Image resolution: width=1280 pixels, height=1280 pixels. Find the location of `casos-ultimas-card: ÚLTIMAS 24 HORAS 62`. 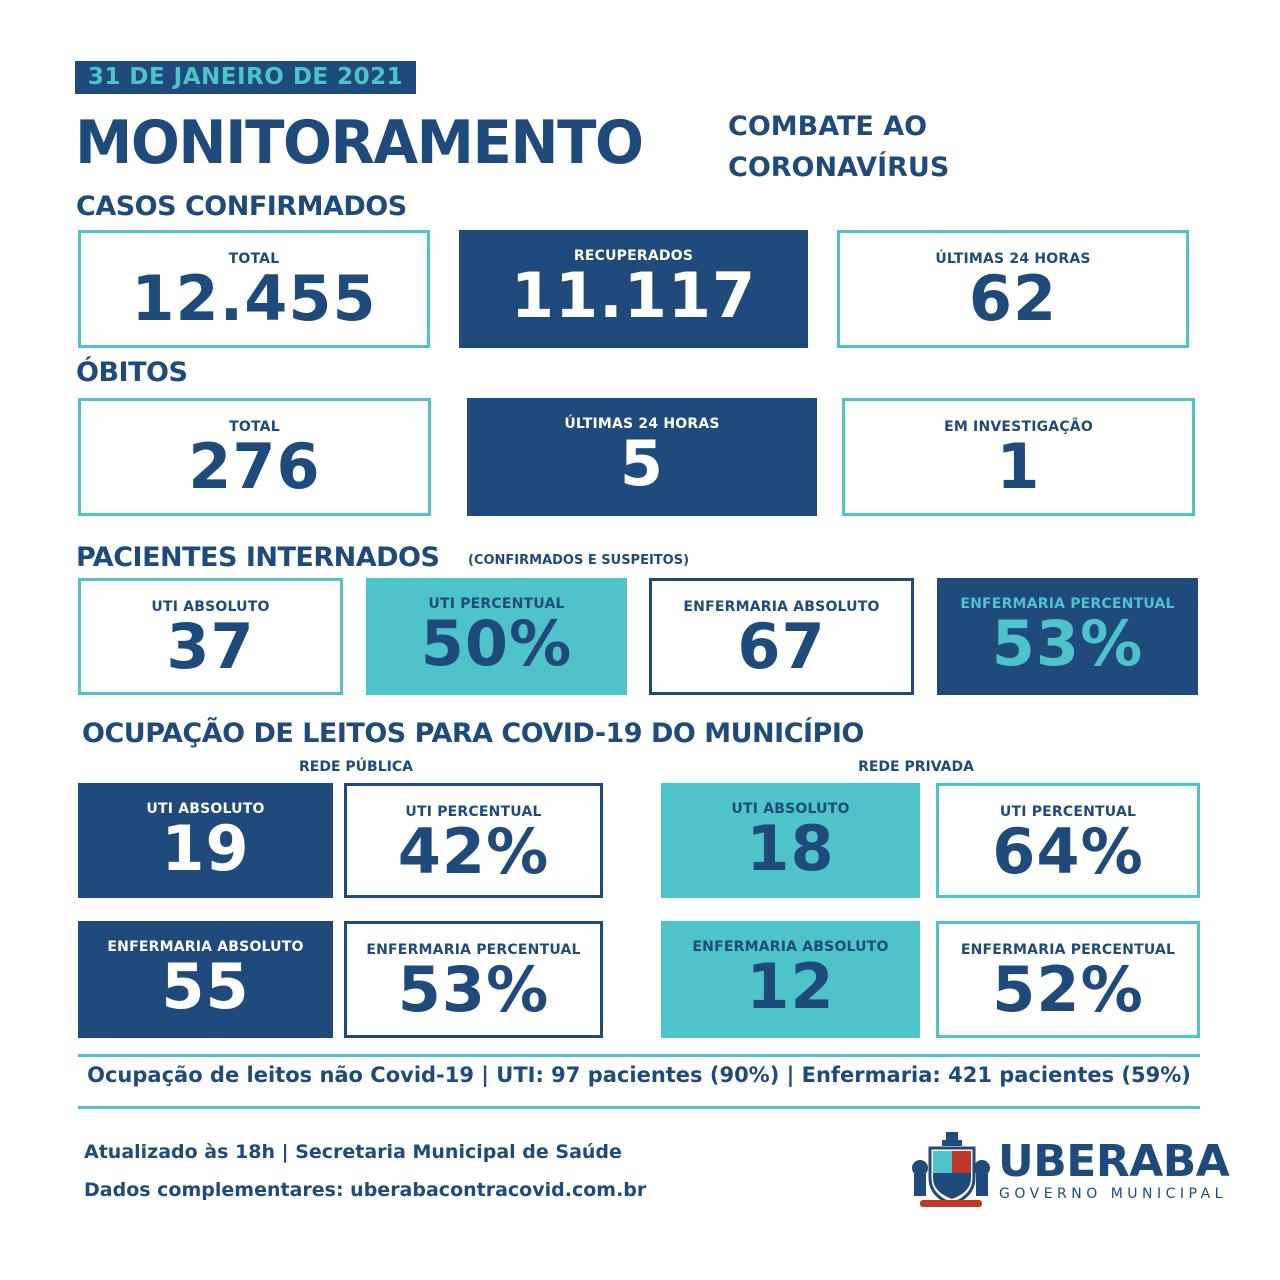

casos-ultimas-card: ÚLTIMAS 24 HORAS 62 is located at coordinates (1013, 289).